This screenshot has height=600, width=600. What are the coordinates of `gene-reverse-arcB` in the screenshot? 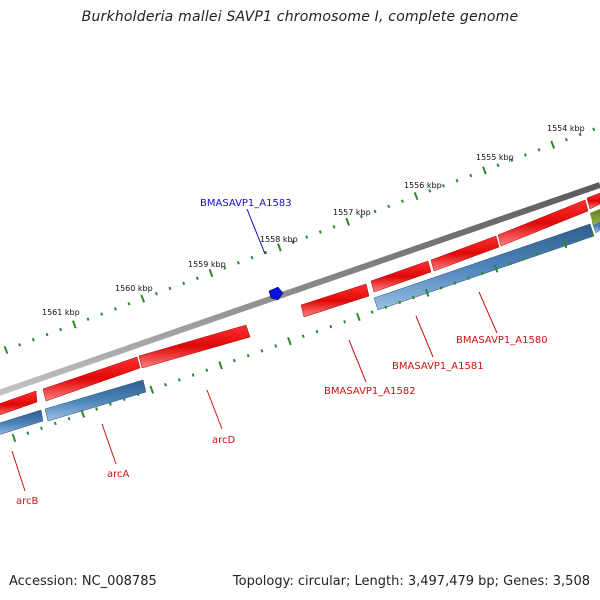 It's located at (22, 423).